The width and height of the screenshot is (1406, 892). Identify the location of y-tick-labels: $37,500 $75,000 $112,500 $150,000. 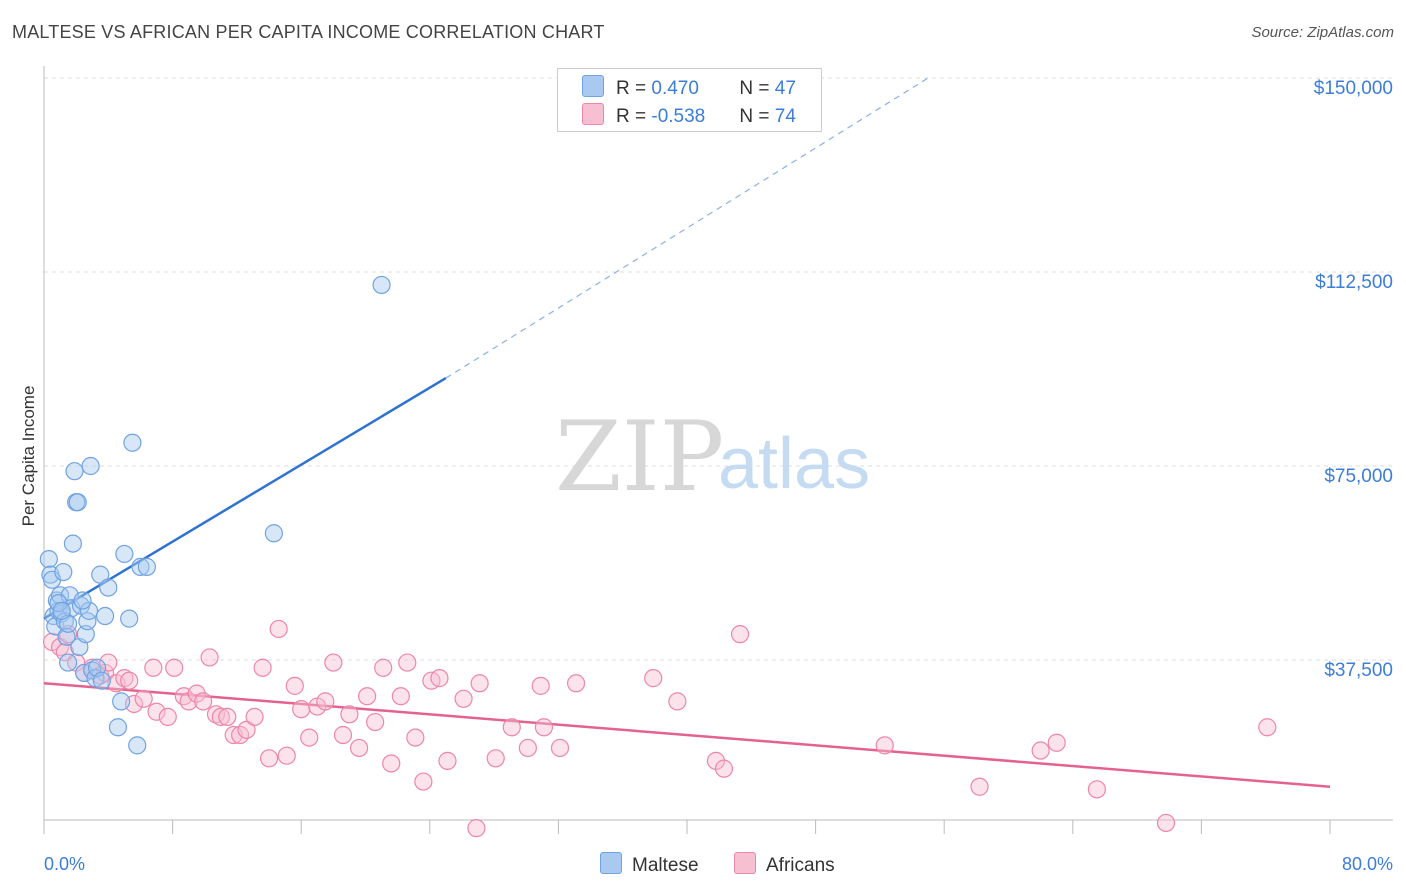
(1353, 379).